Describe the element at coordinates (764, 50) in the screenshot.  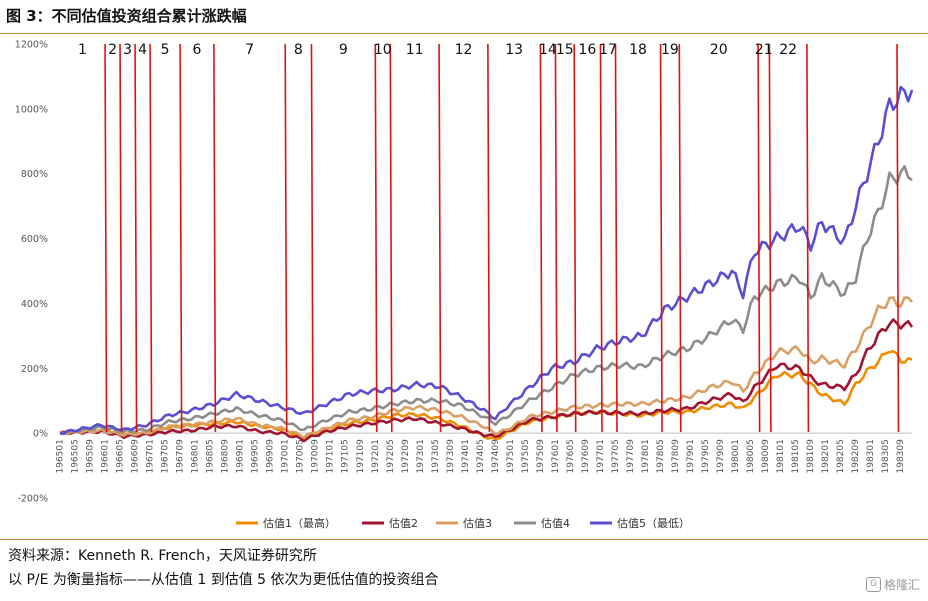
I see `regime-label: 21` at that location.